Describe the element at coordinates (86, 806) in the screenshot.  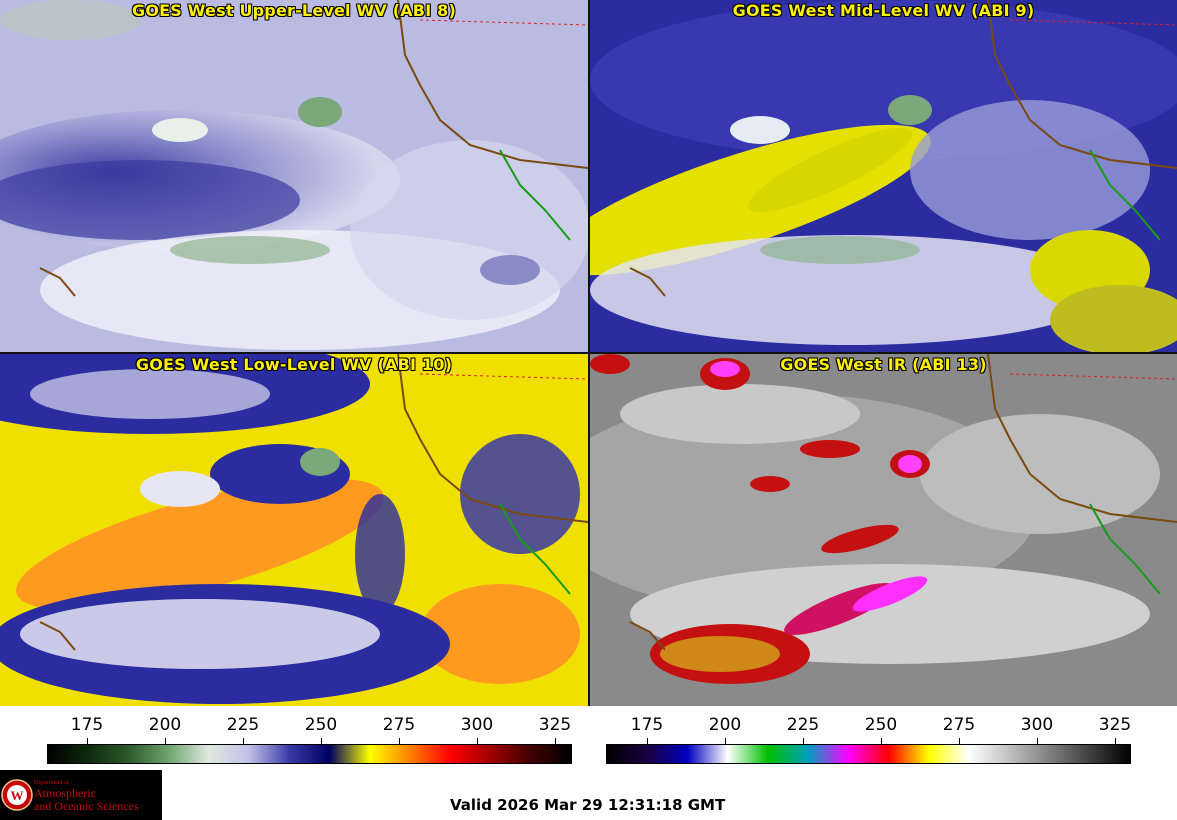
I see `logo-name-line2: and Oceanic Sciences` at that location.